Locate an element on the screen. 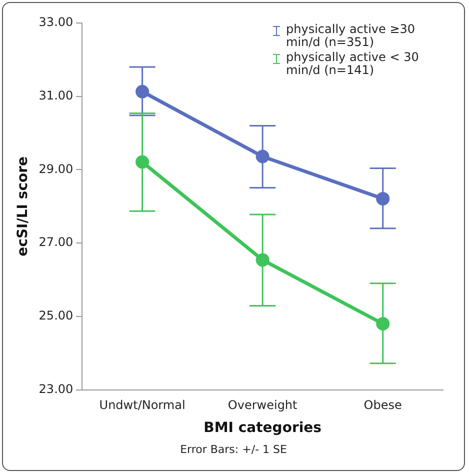  text: Error Bars: +/- 1 SE is located at coordinates (233, 449).